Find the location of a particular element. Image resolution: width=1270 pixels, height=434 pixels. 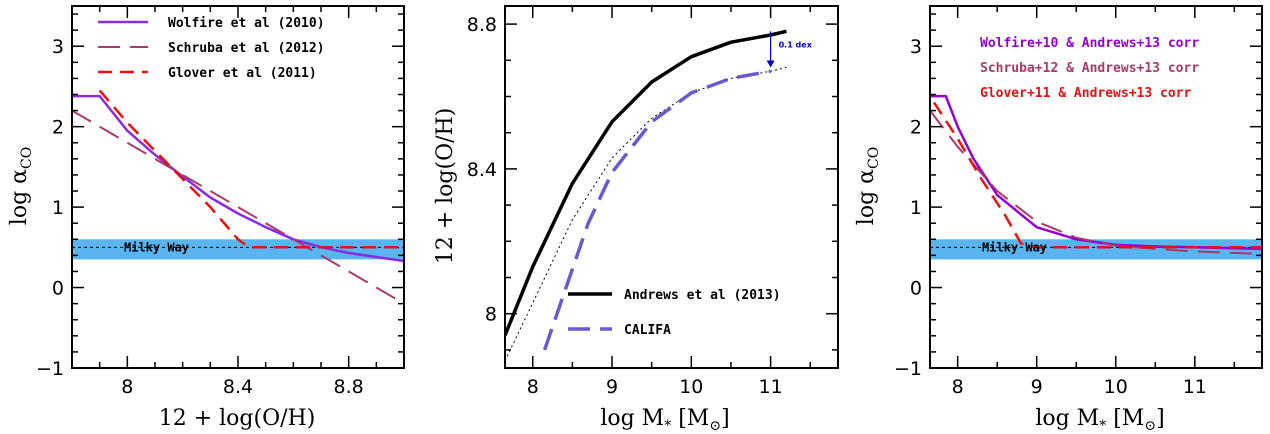

legend-label: Wolfire+10 & Andrews+13 corr is located at coordinates (1089, 43).